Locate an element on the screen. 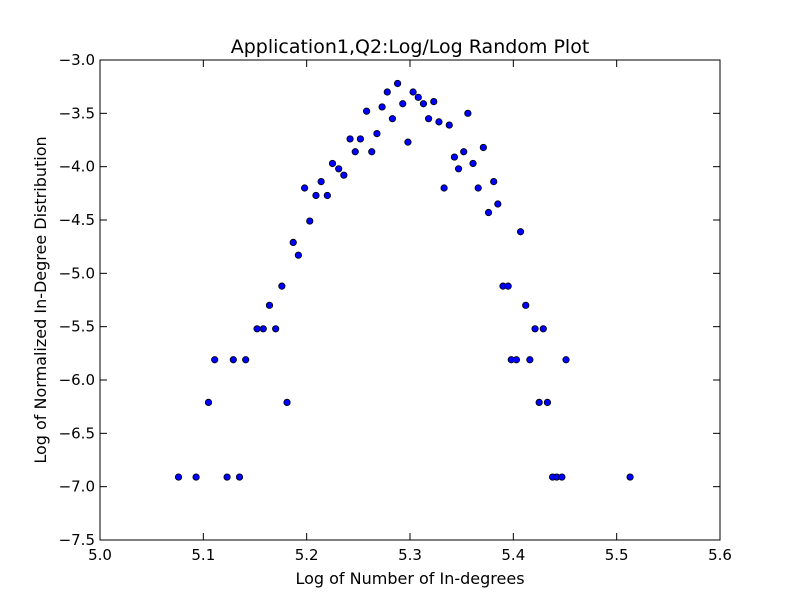 Image resolution: width=800 pixels, height=600 pixels. y-tick-label: −7.0 is located at coordinates (77, 487).